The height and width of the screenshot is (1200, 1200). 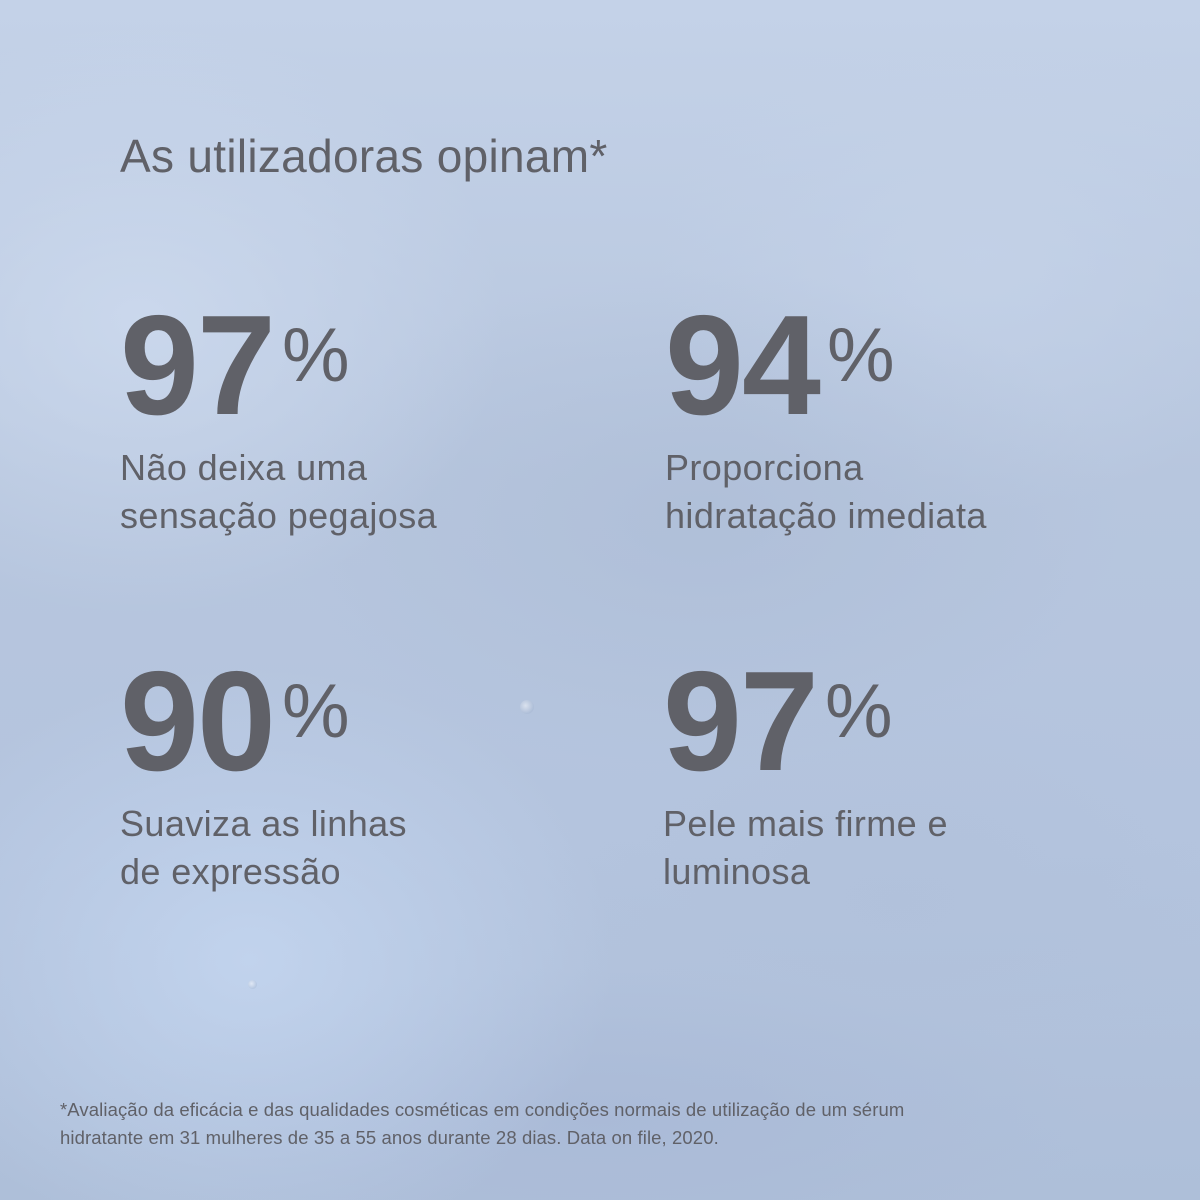 I want to click on stat-description: Suaviza as linhas de expressão, so click(x=350, y=848).